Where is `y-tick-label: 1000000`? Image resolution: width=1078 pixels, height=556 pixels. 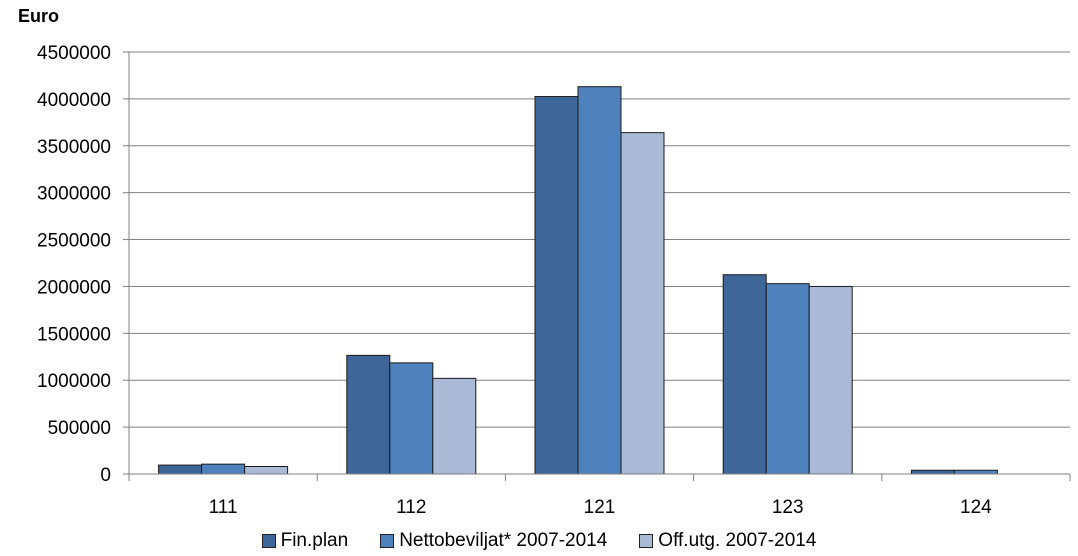
y-tick-label: 1000000 is located at coordinates (74, 381).